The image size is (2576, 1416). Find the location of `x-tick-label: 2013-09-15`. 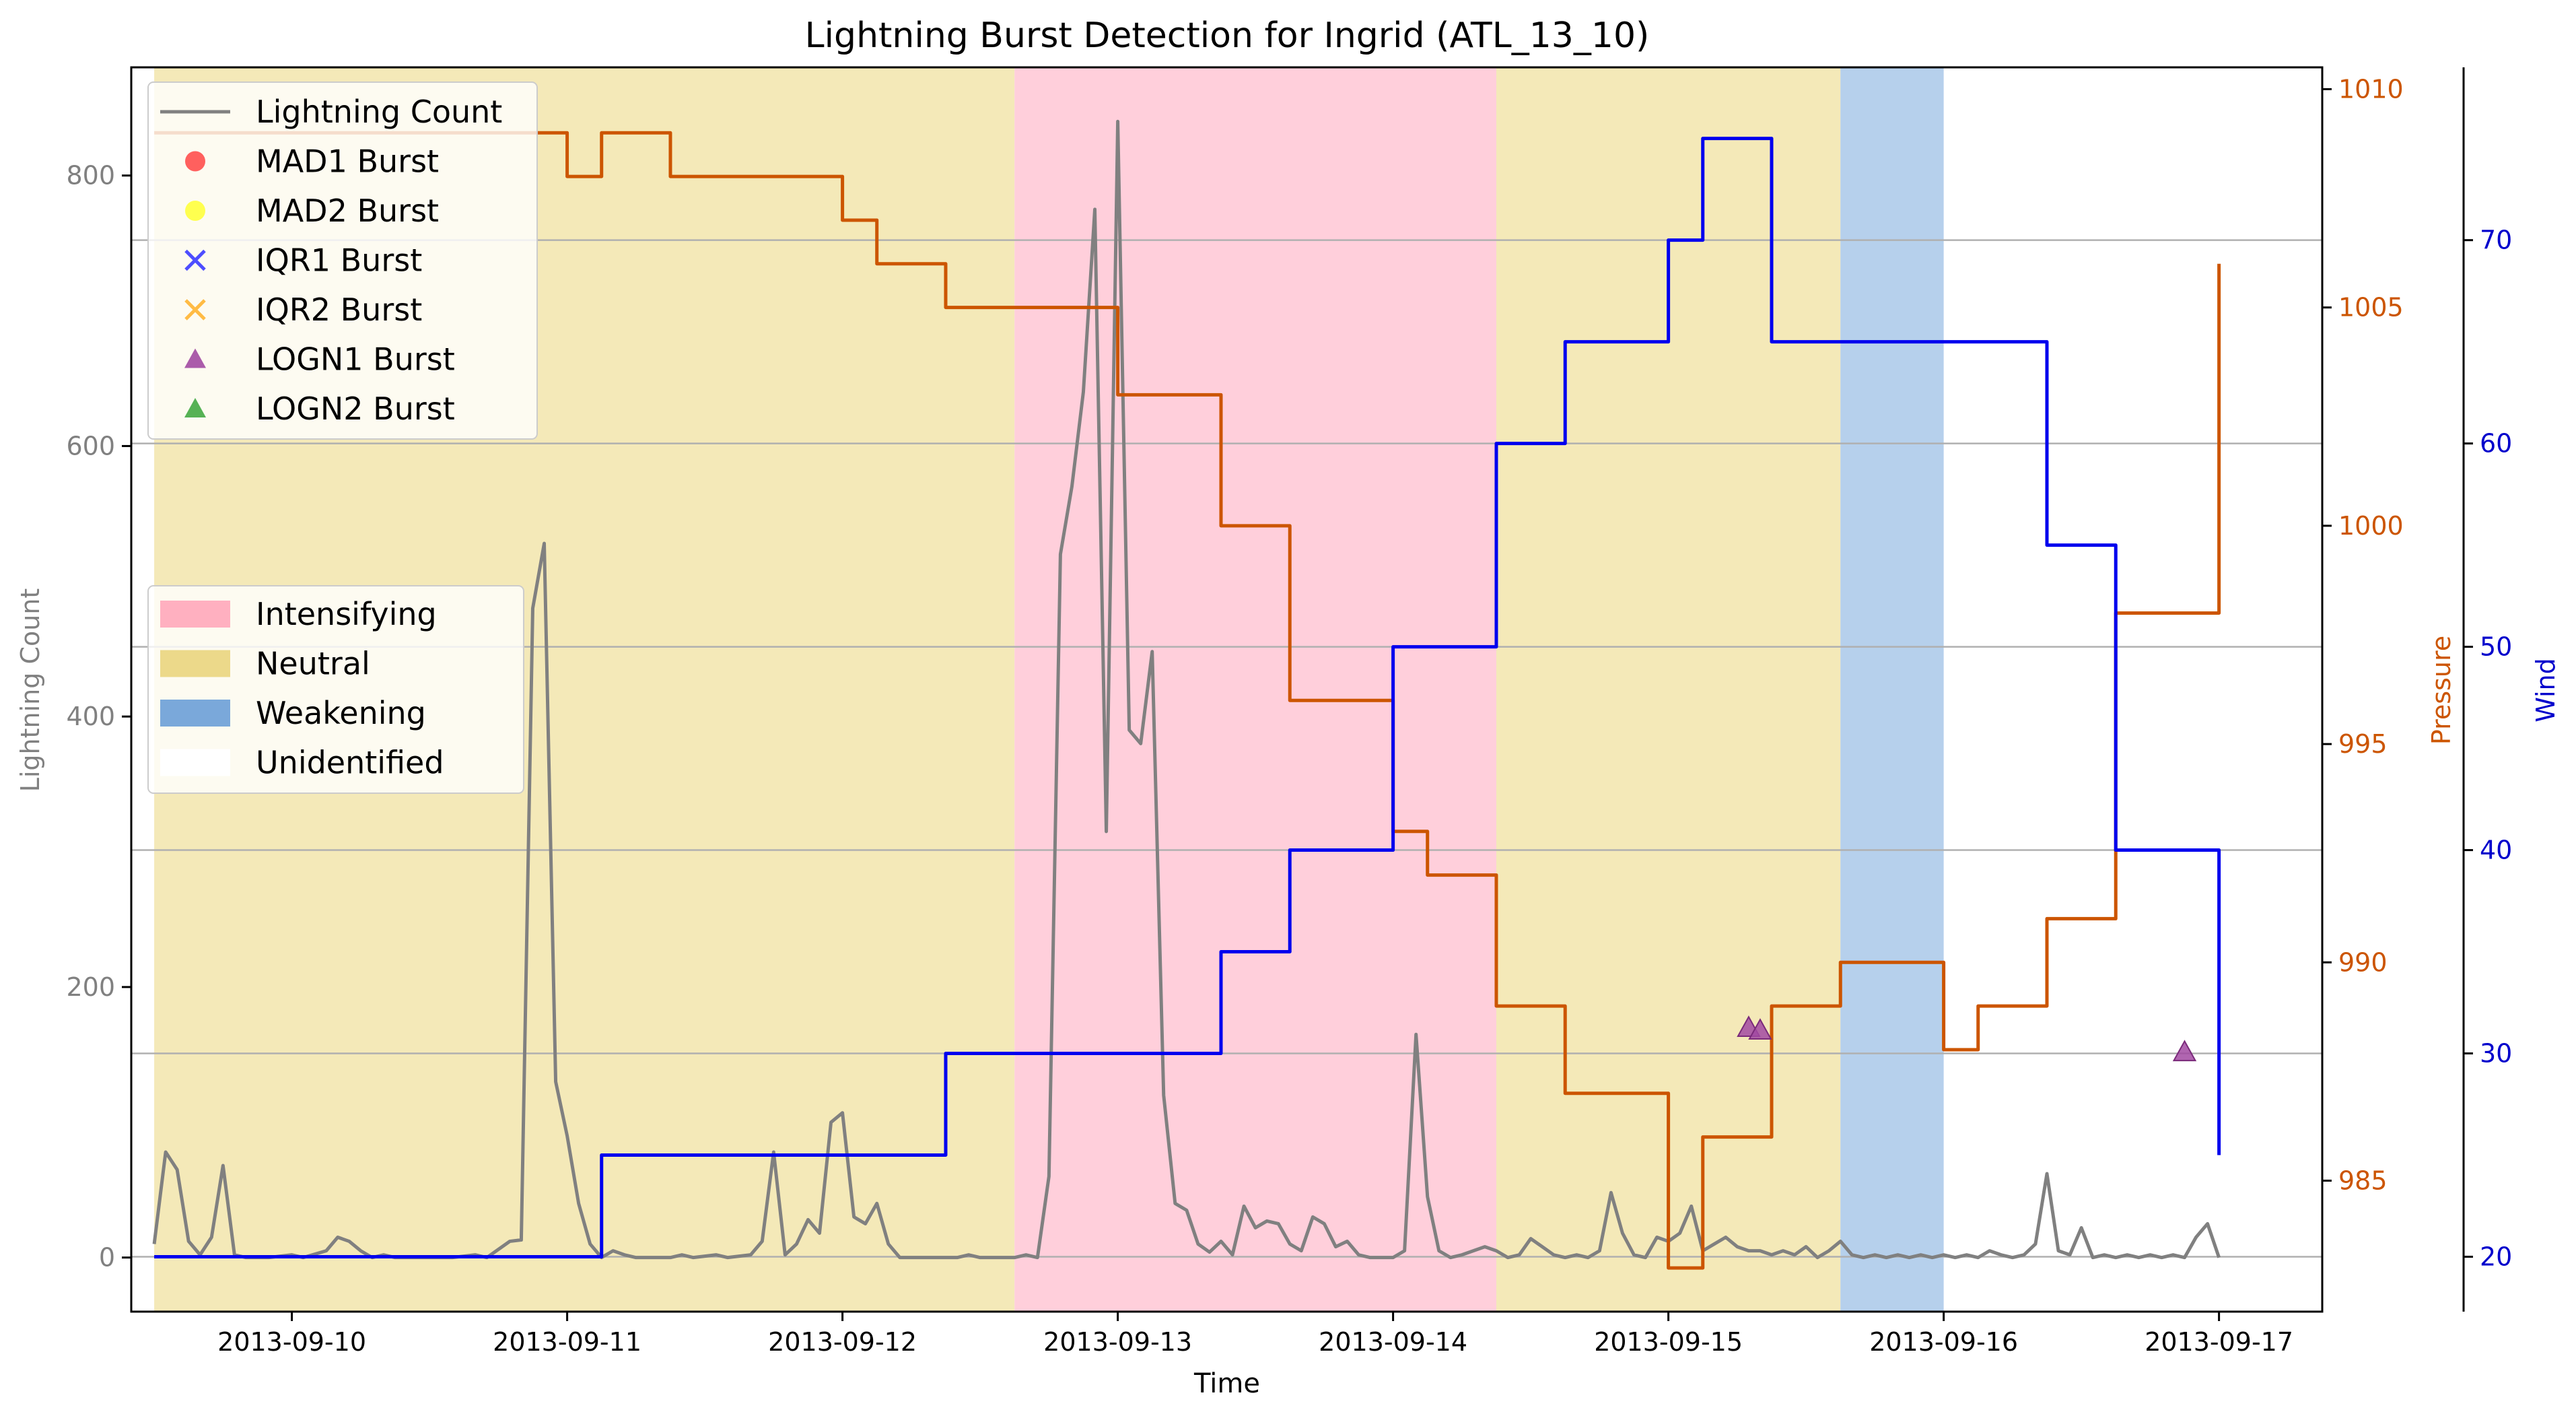

x-tick-label: 2013-09-15 is located at coordinates (1668, 1342).